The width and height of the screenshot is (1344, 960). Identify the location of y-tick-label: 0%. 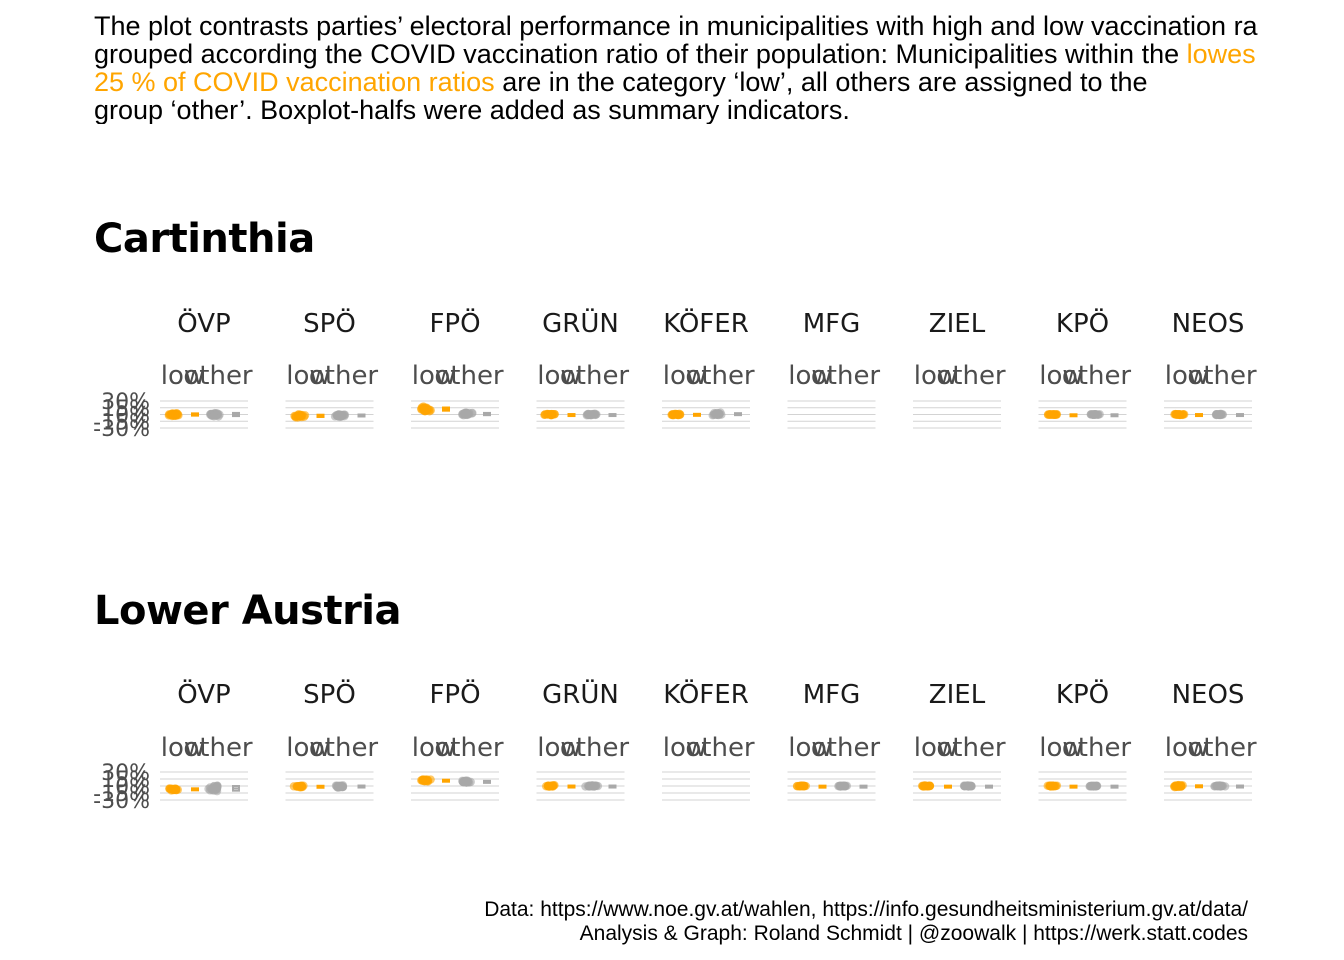
(132, 416).